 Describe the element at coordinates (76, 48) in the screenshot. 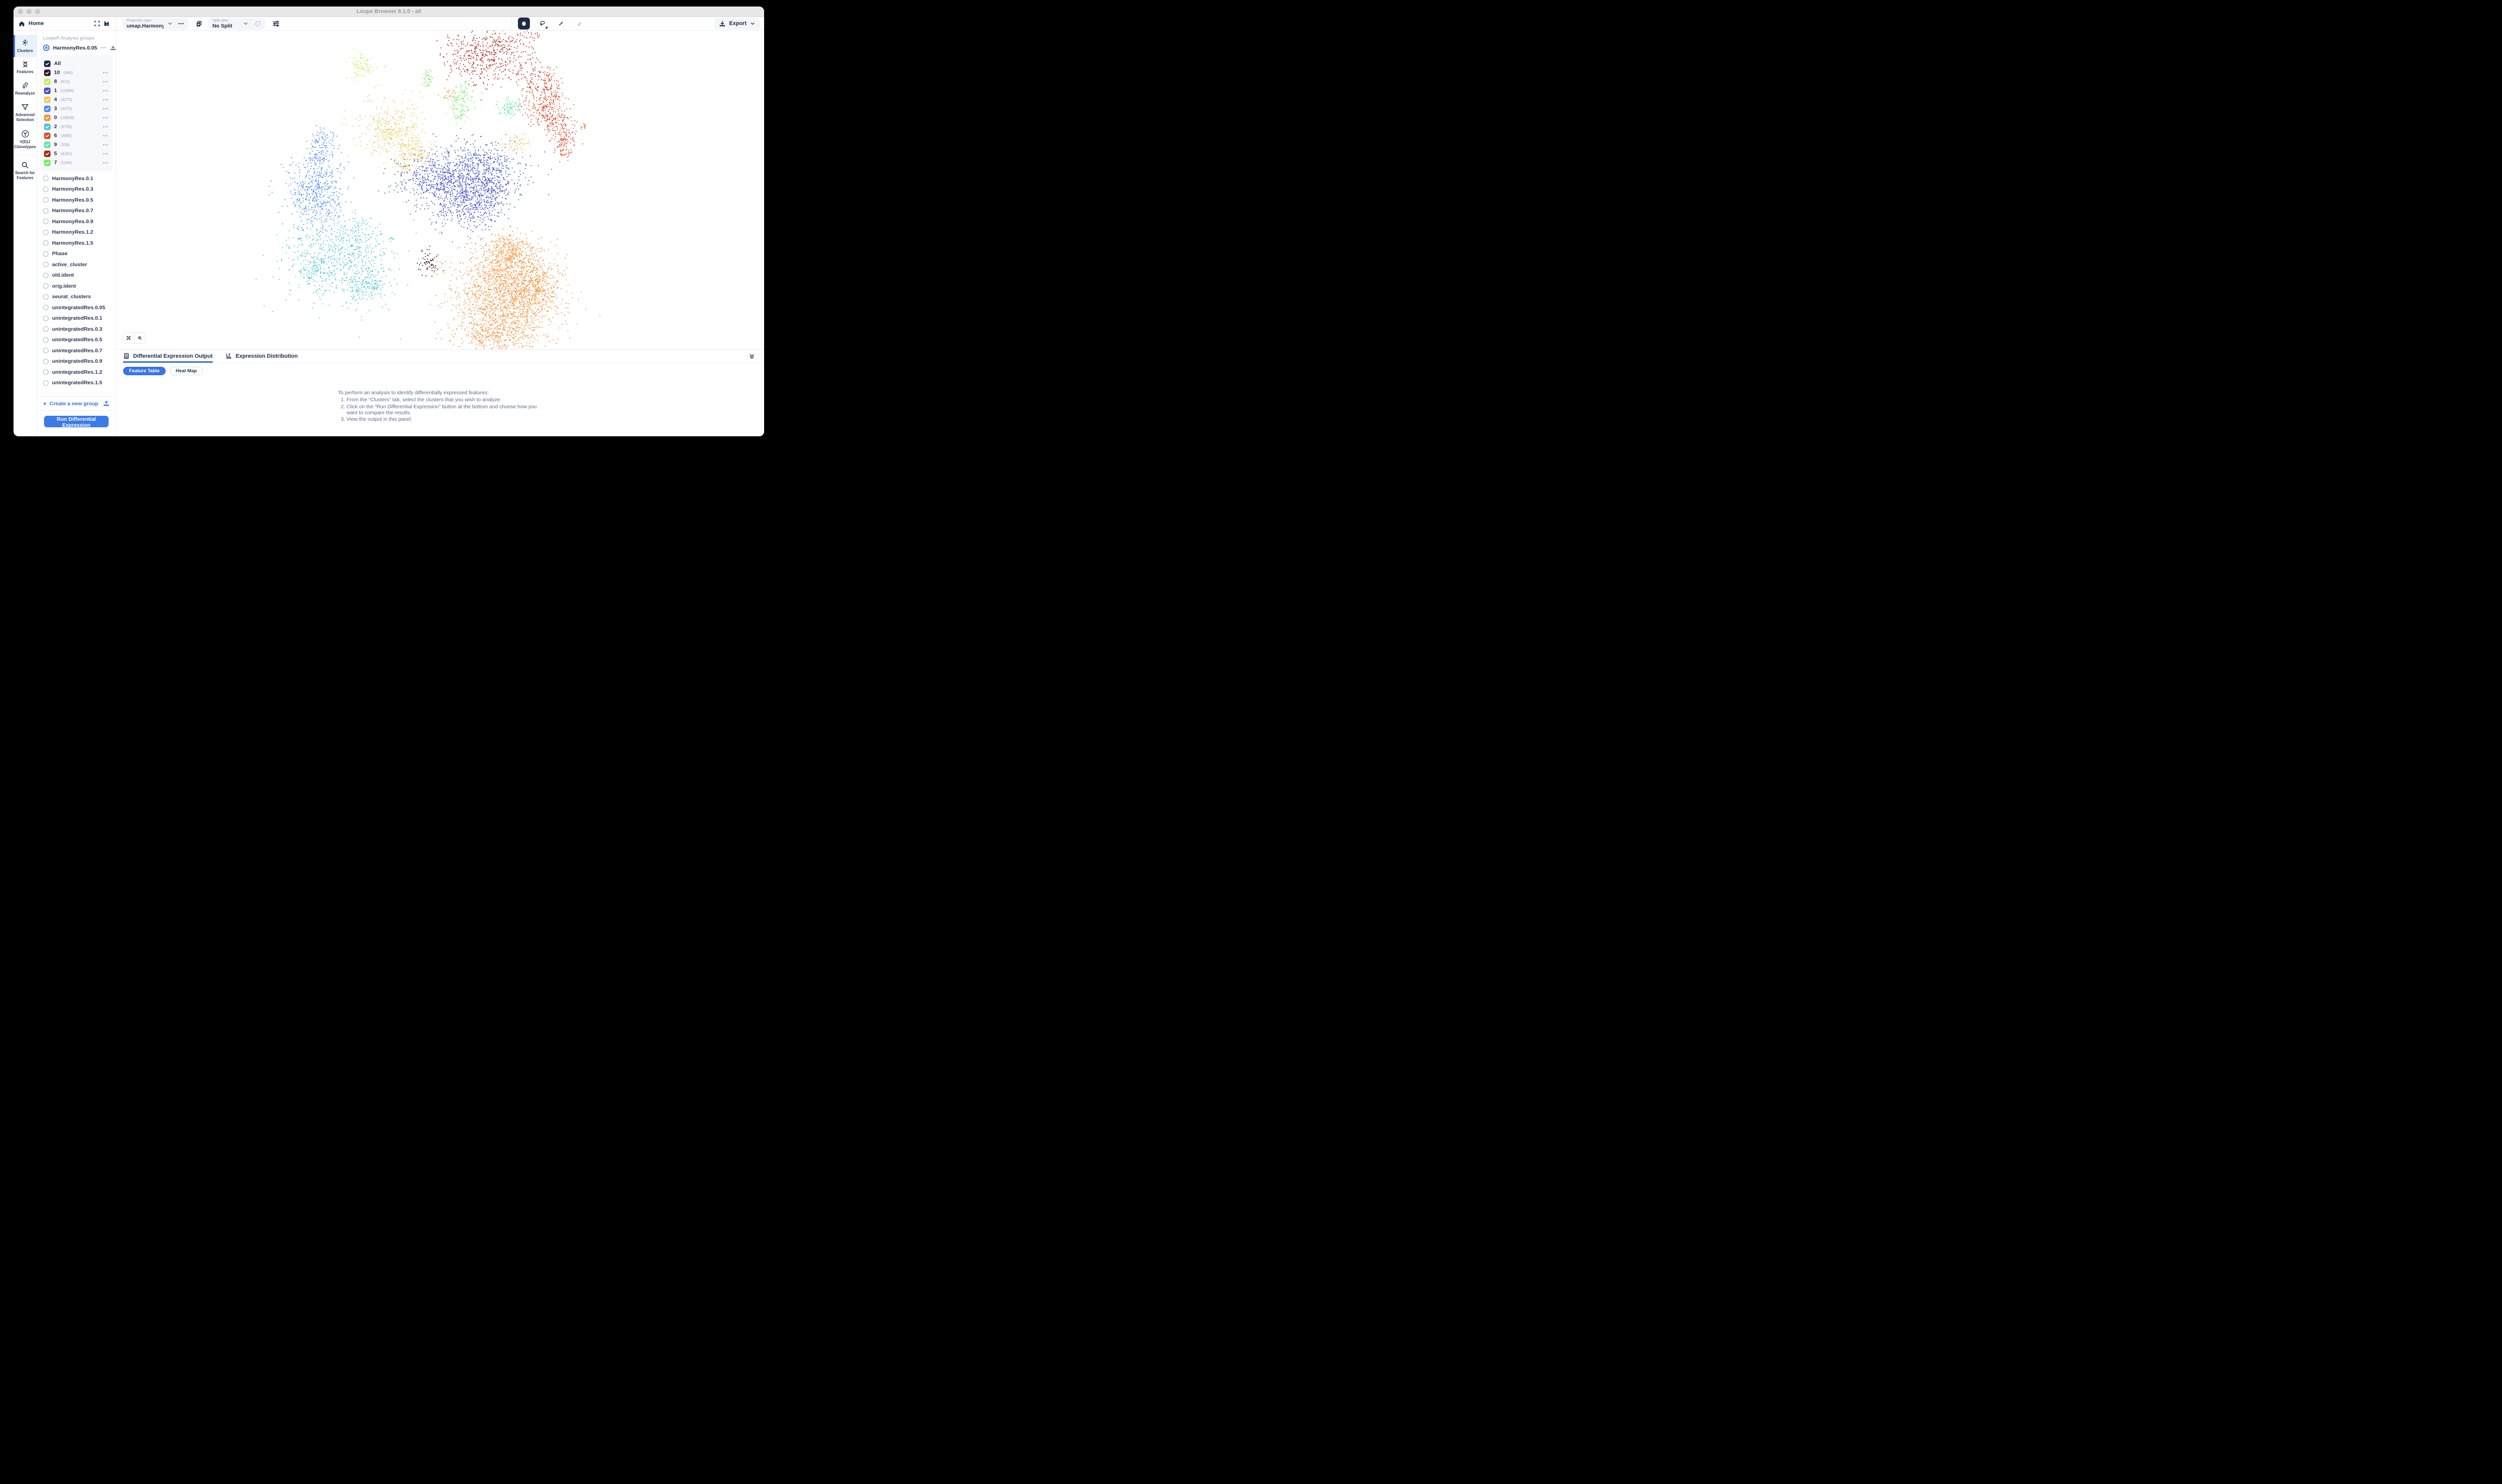

I see `selected-group-row: HarmonyRes.0.05 •••` at that location.